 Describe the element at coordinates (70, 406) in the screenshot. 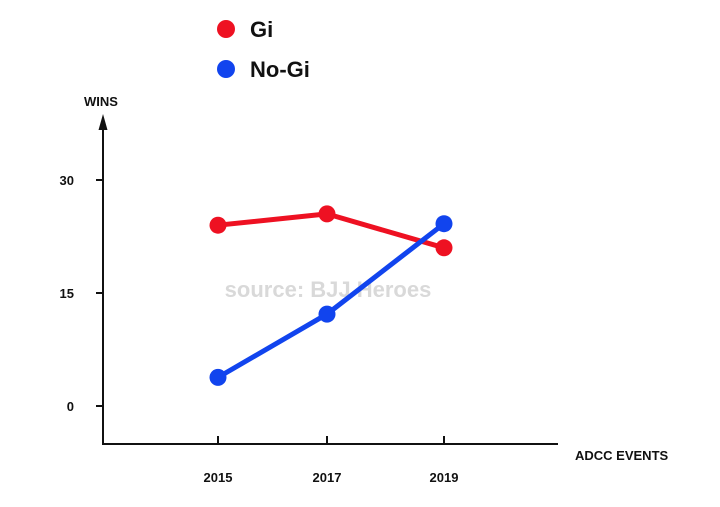

I see `y-tick-label-0: 0` at that location.